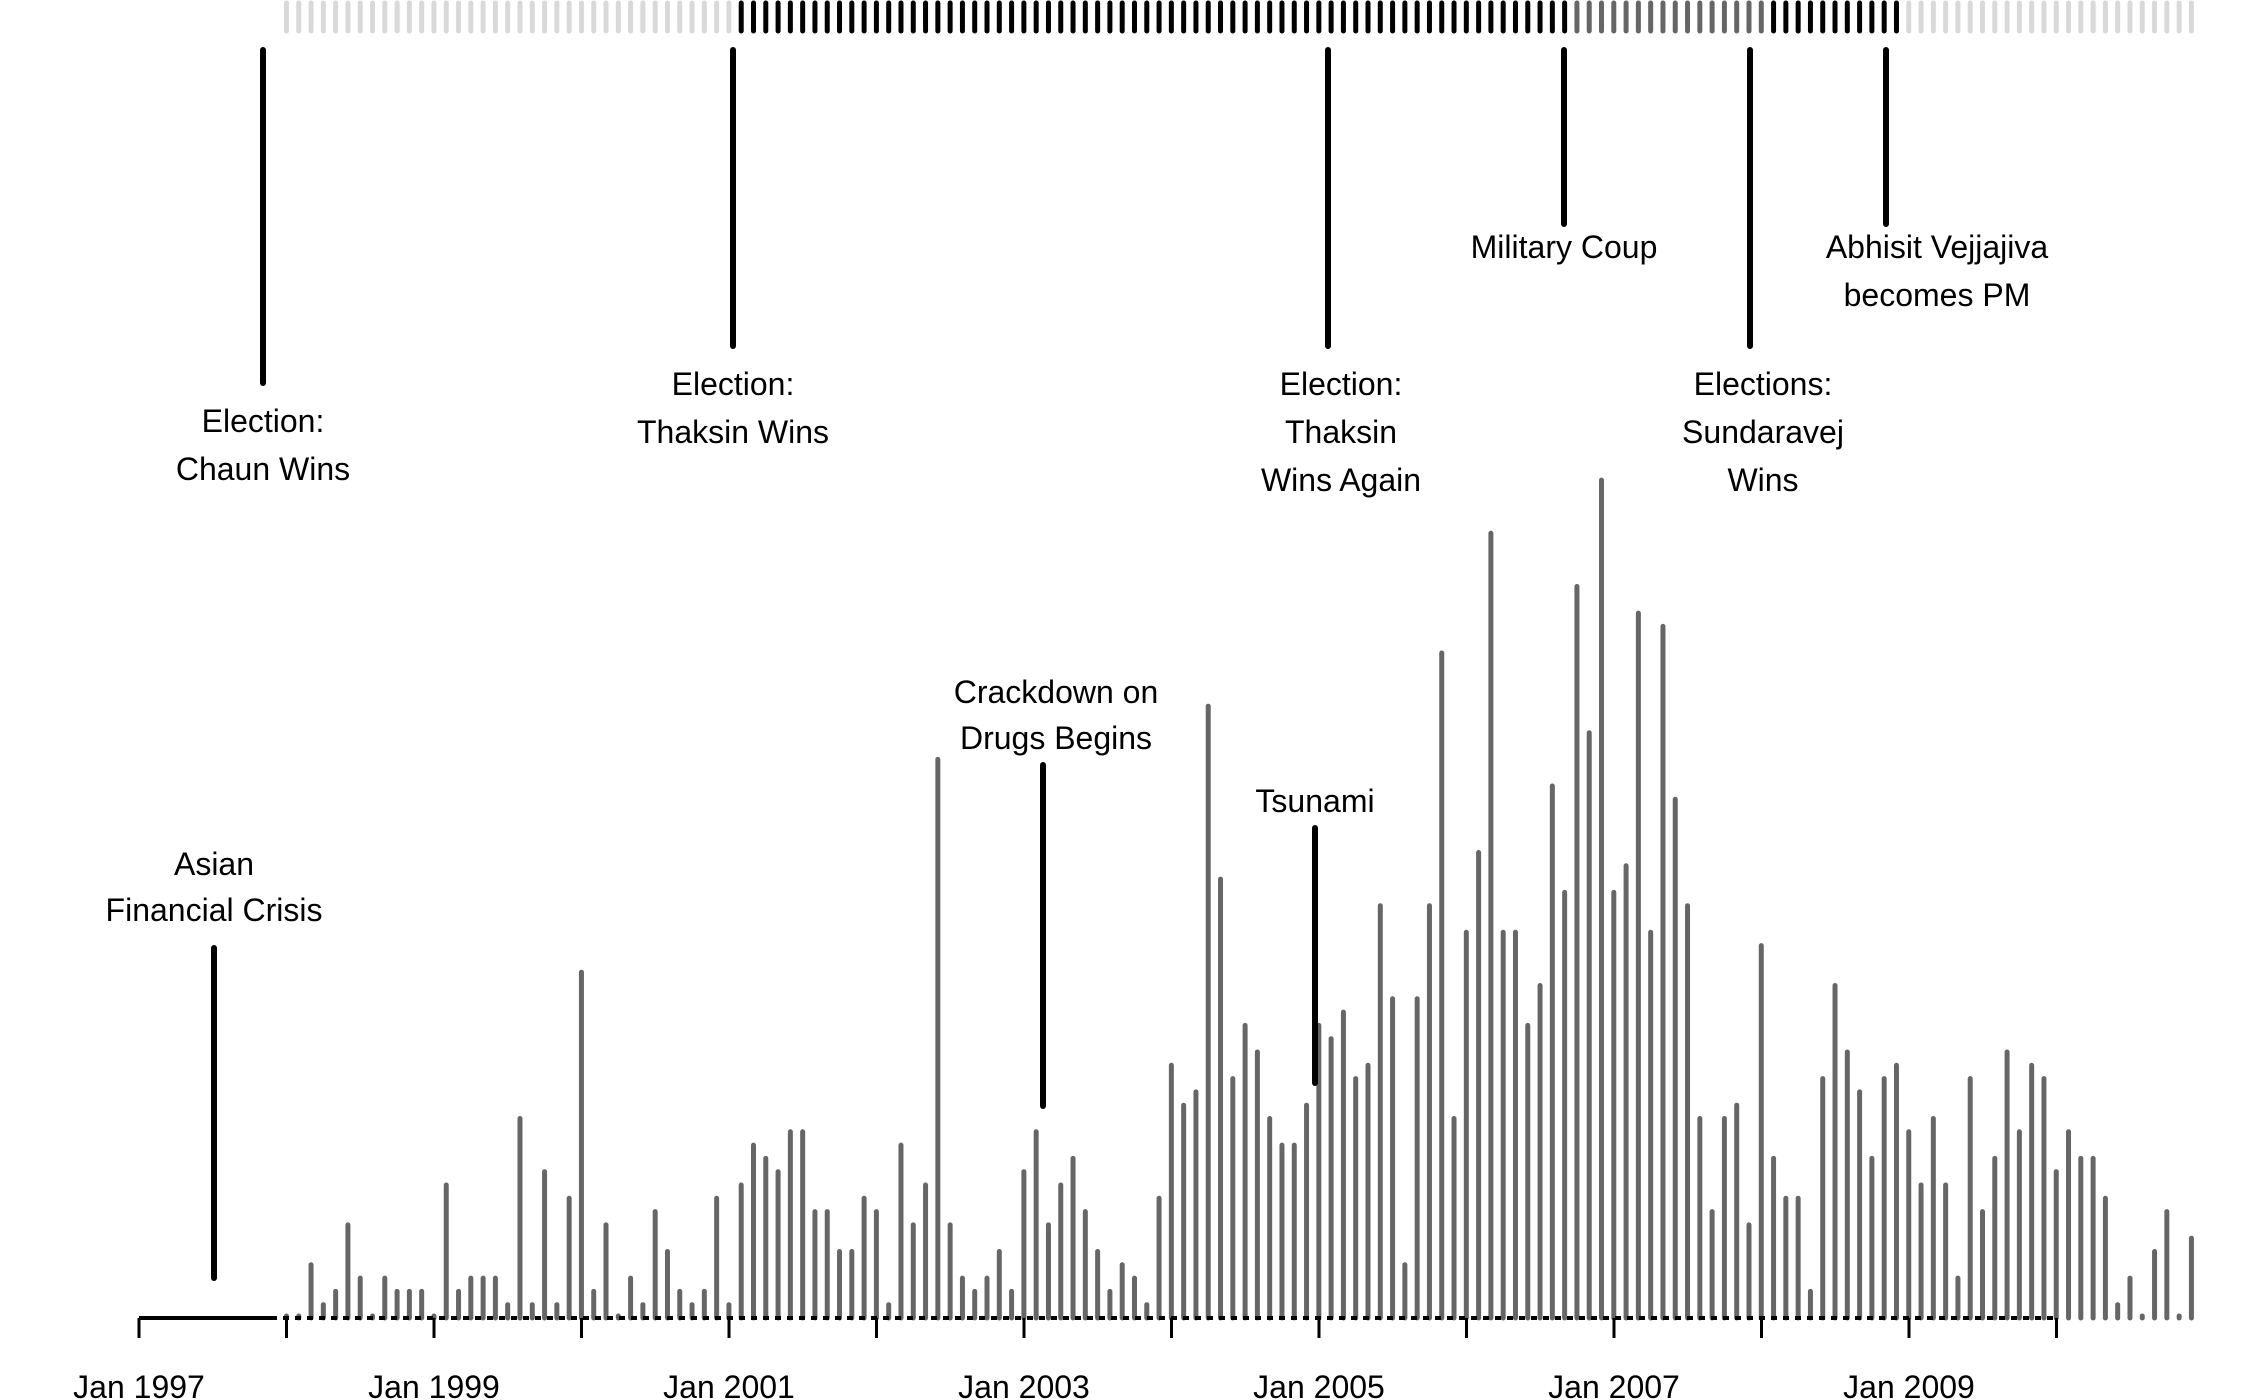  Describe the element at coordinates (1314, 801) in the screenshot. I see `annotation-label: Tsunami` at that location.